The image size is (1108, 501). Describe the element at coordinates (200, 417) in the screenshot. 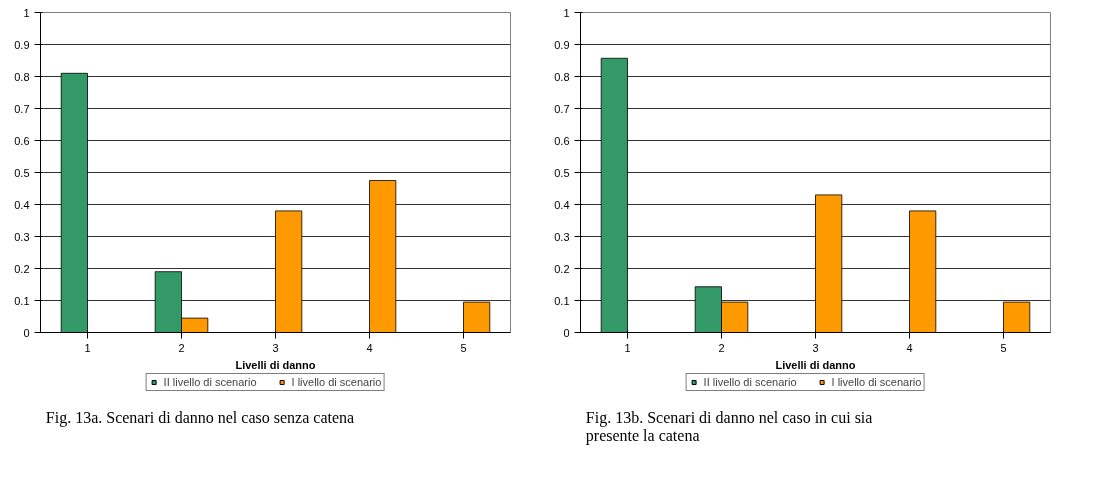

I see `caption: Fig. 13a. Scenari di danno nel caso senza catena` at that location.